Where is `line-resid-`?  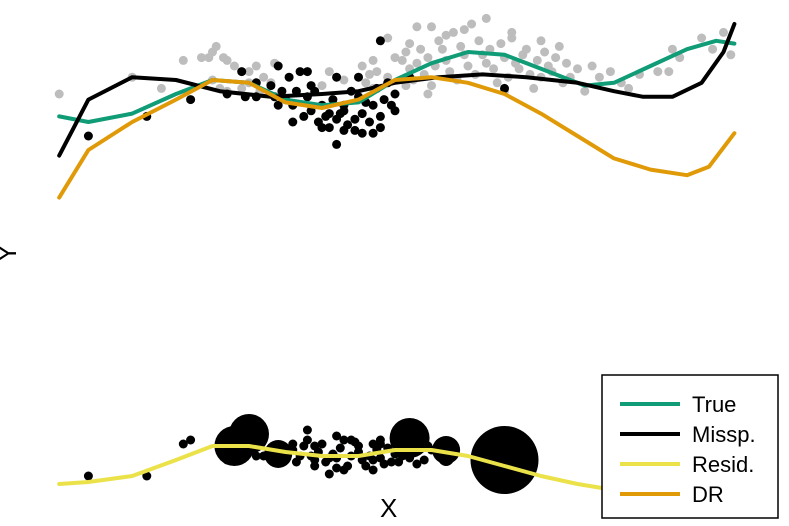 line-resid- is located at coordinates (366, 469).